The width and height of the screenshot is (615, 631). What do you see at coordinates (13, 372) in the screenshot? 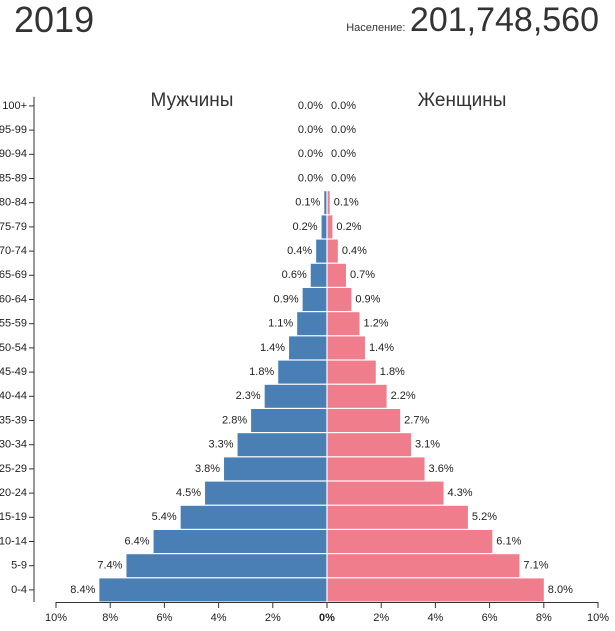
I see `age-group-label: 45-49` at bounding box center [13, 372].